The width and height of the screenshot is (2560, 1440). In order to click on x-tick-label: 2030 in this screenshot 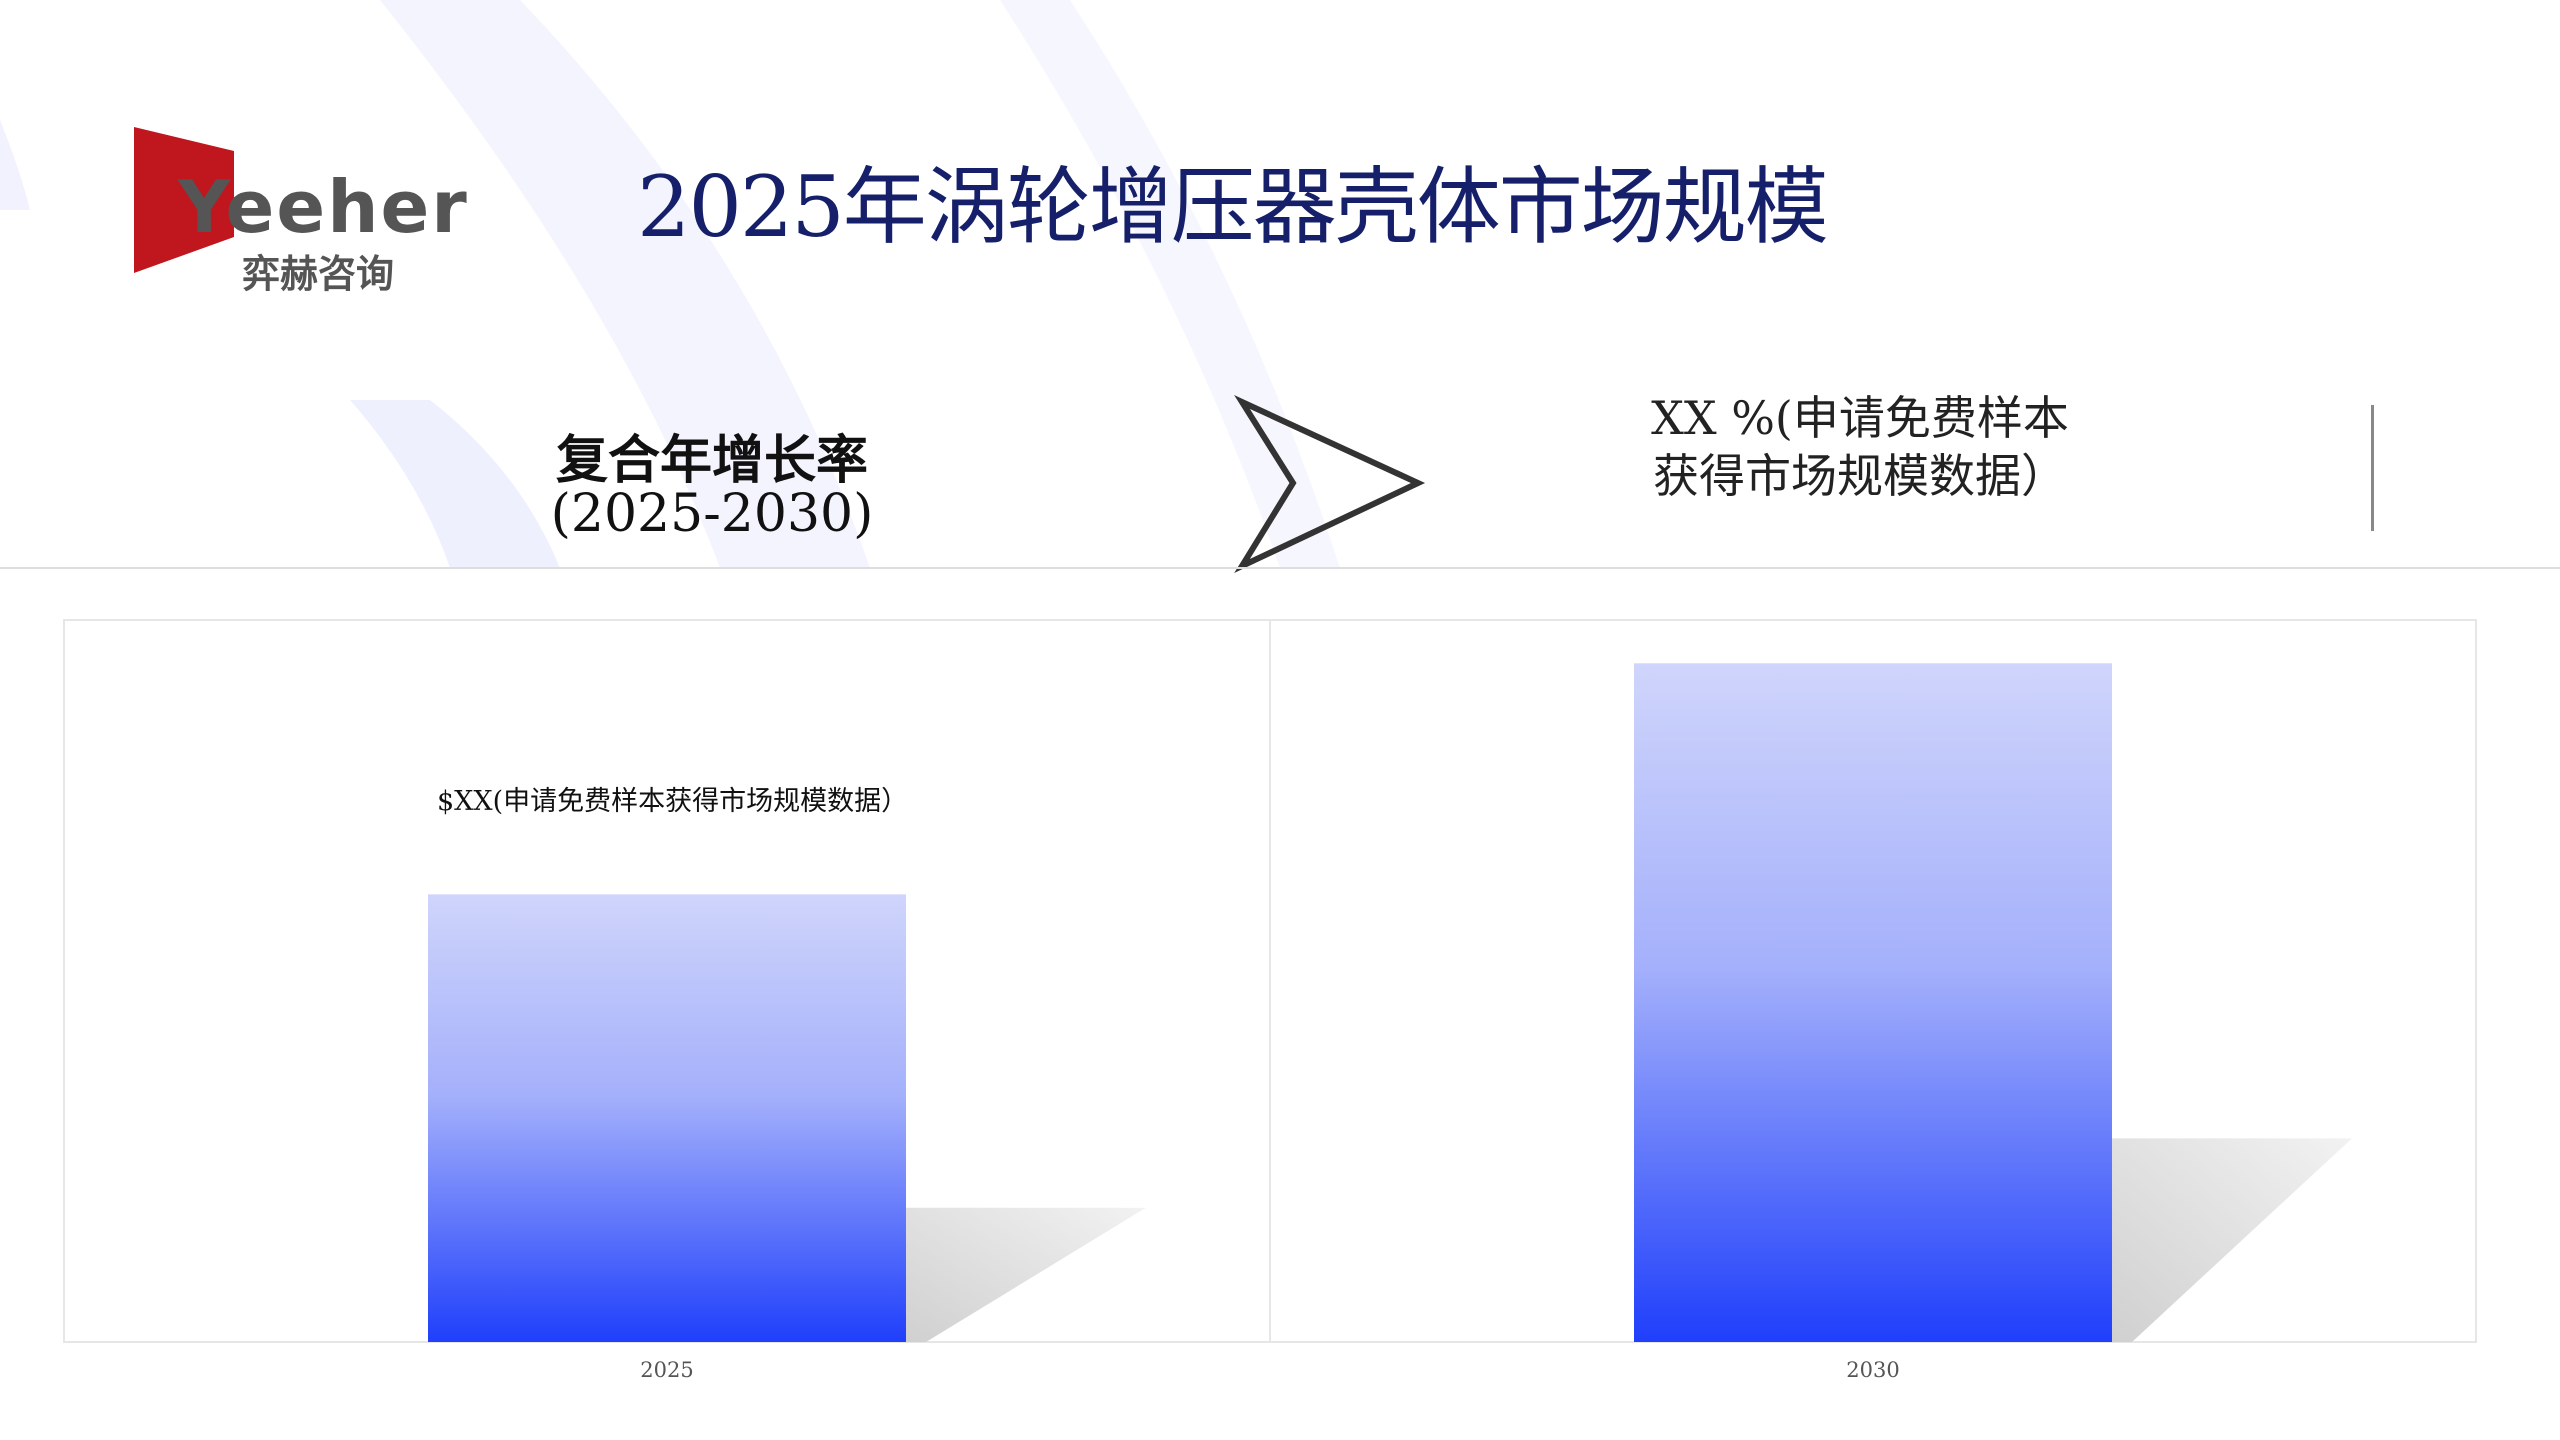, I will do `click(1873, 1370)`.